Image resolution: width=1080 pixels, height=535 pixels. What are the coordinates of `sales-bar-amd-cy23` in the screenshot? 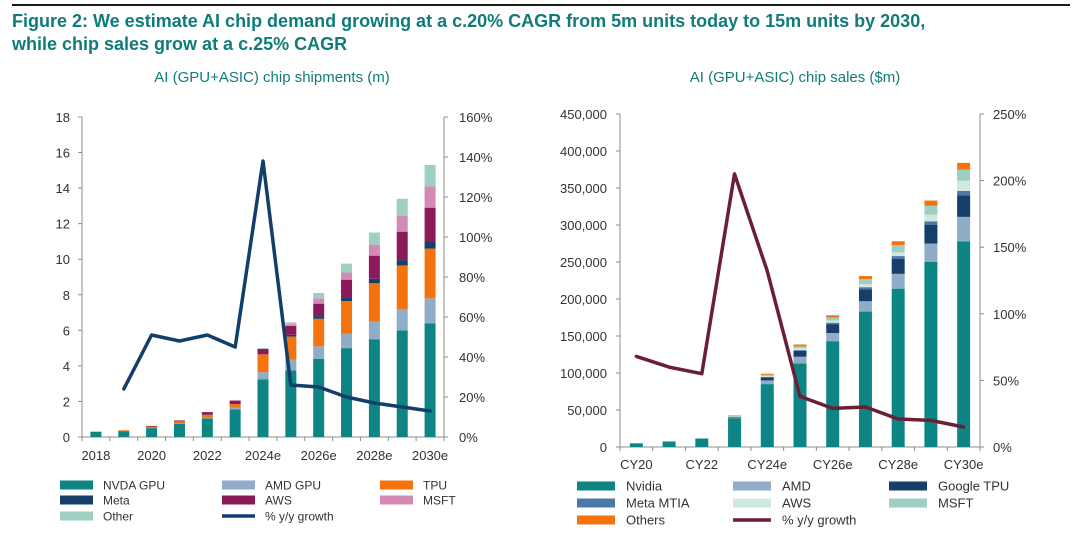 It's located at (735, 418).